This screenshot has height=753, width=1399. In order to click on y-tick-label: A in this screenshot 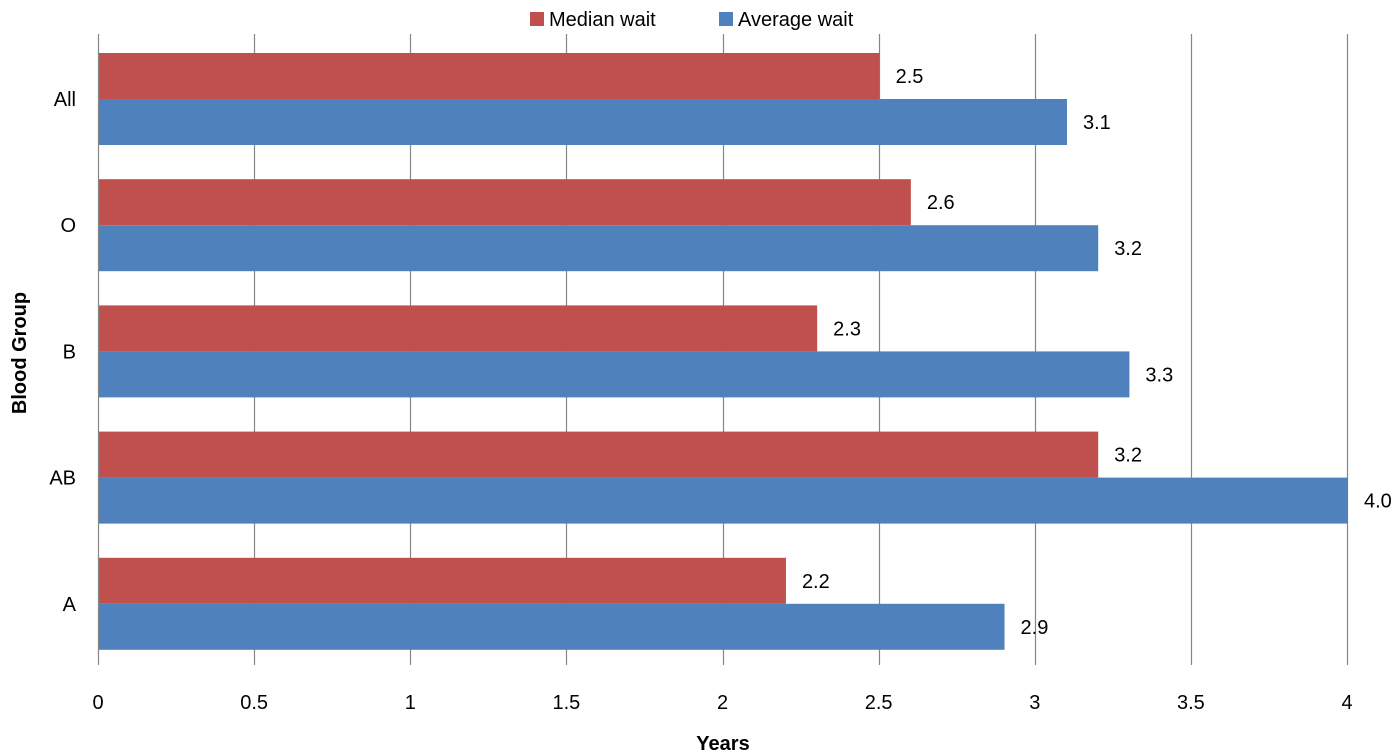, I will do `click(70, 605)`.